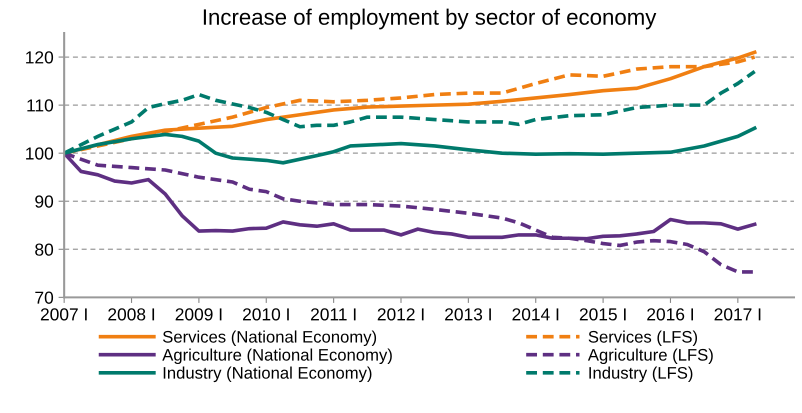  What do you see at coordinates (643, 338) in the screenshot?
I see `legend-label: Services (LFS)` at bounding box center [643, 338].